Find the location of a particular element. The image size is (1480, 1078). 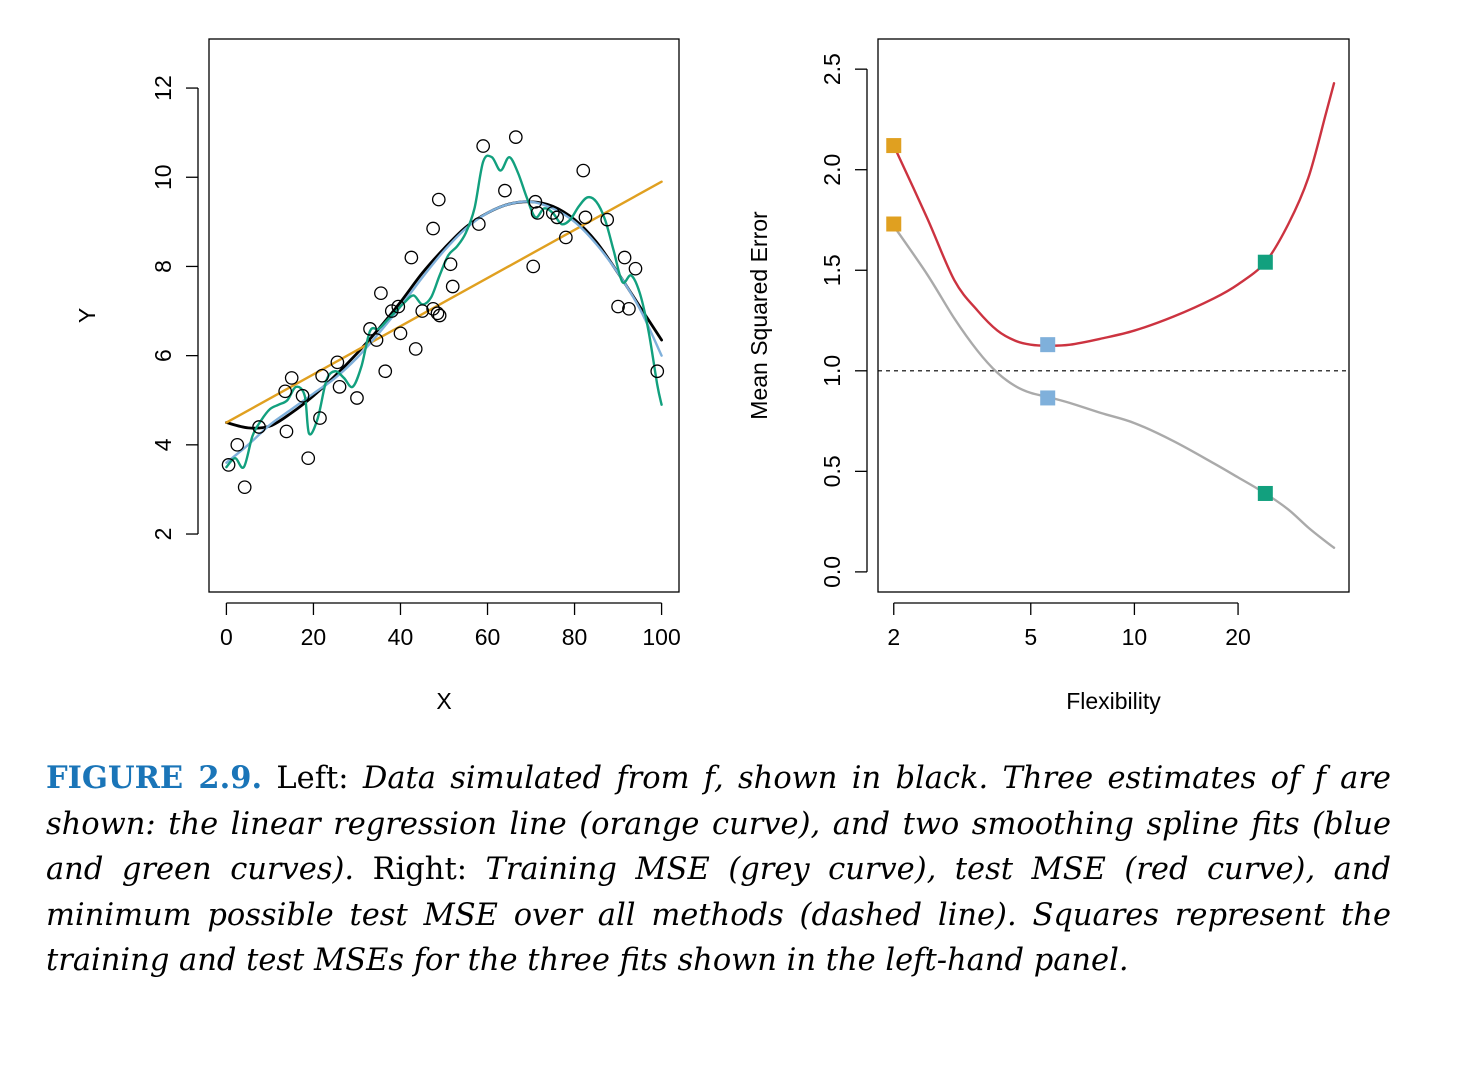

x-tick-label: 0 is located at coordinates (226, 637).